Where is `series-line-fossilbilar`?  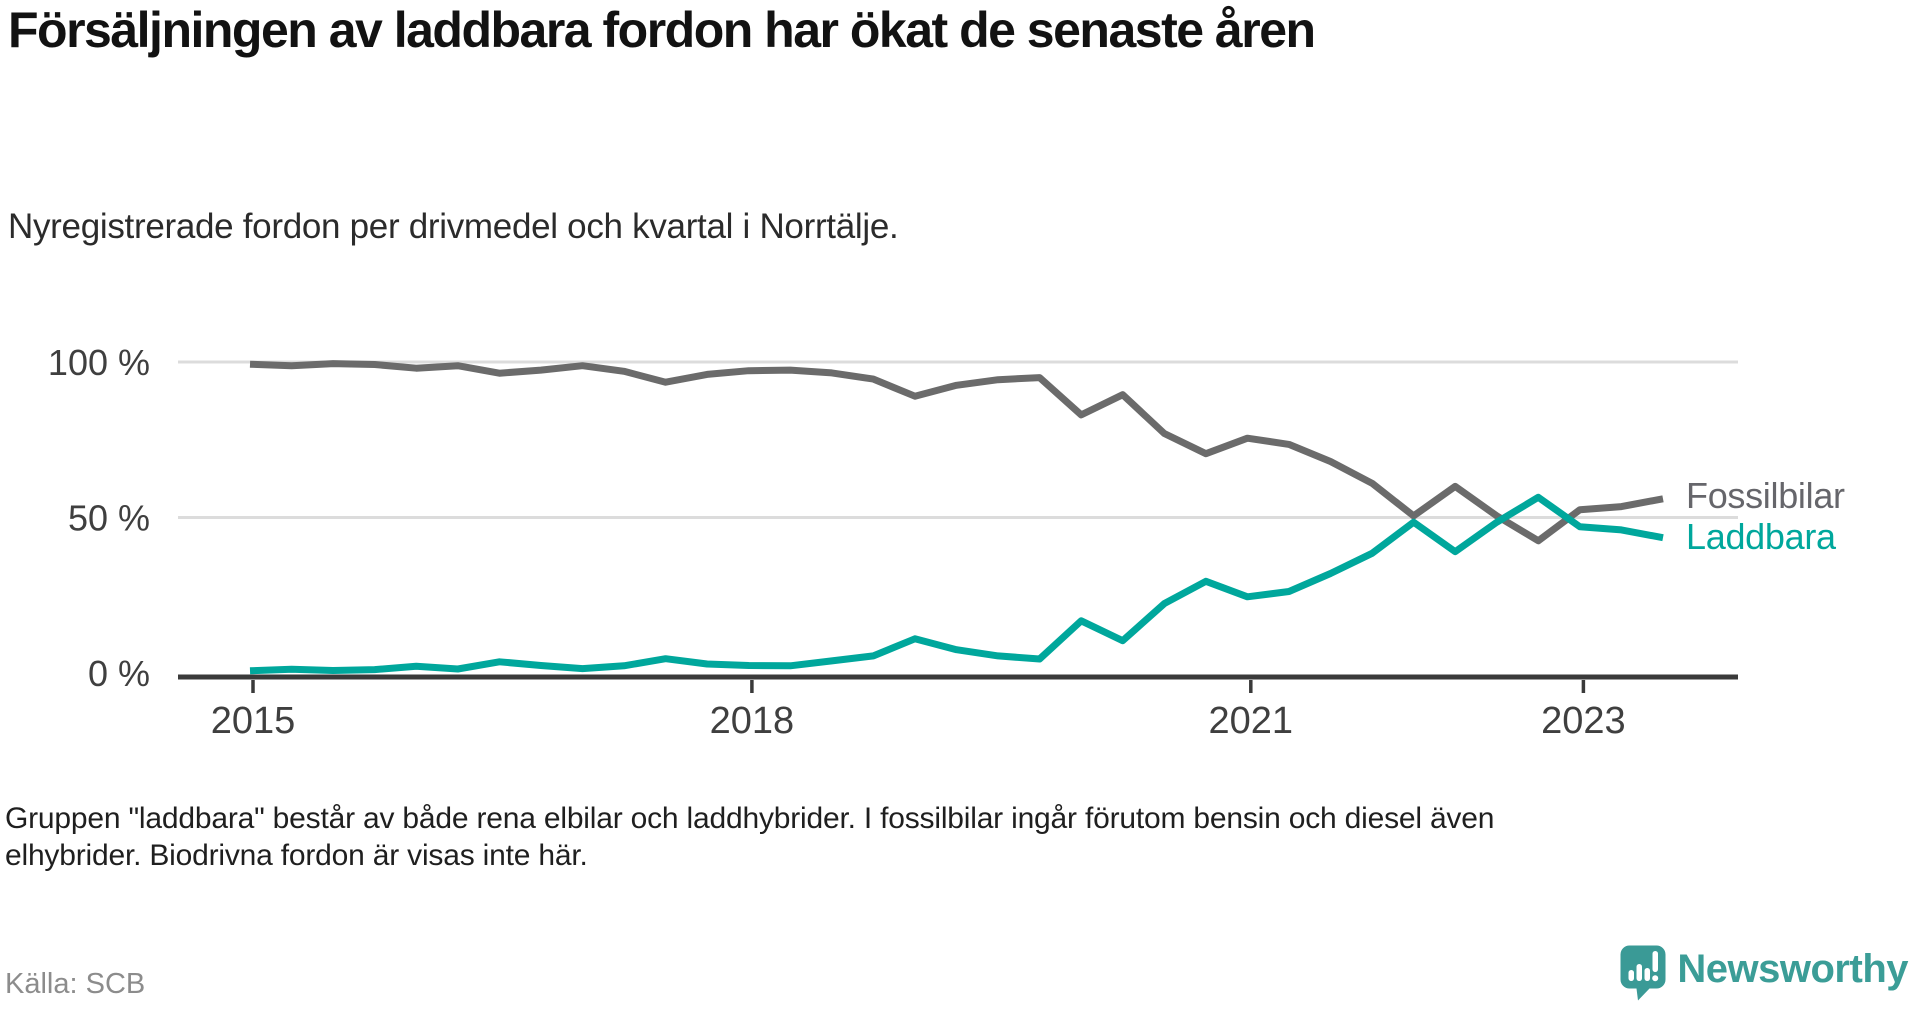 series-line-fossilbilar is located at coordinates (956, 452).